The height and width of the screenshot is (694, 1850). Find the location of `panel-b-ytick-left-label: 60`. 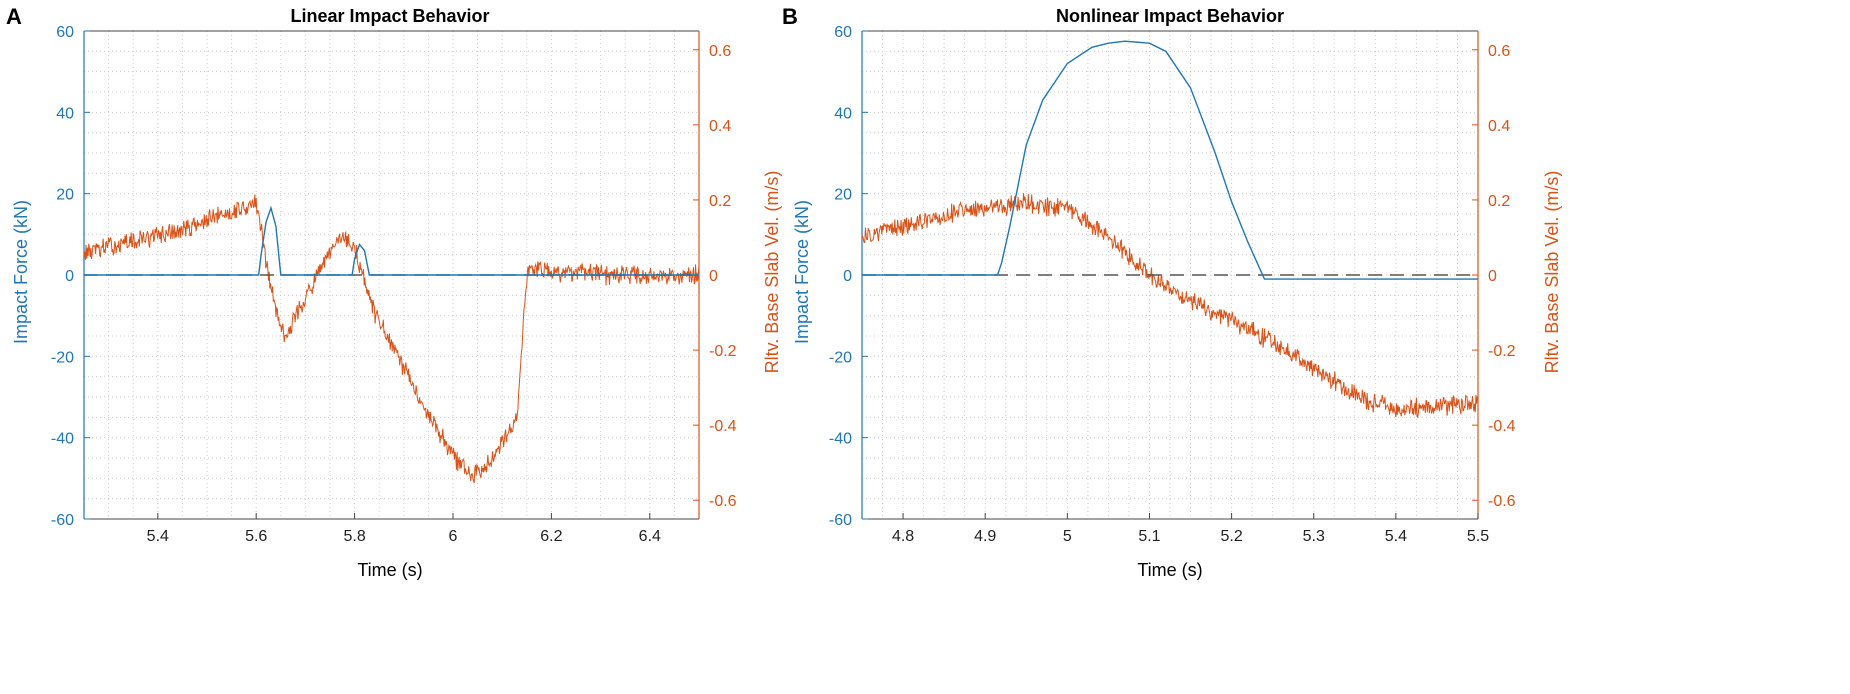

panel-b-ytick-left-label: 60 is located at coordinates (843, 32).